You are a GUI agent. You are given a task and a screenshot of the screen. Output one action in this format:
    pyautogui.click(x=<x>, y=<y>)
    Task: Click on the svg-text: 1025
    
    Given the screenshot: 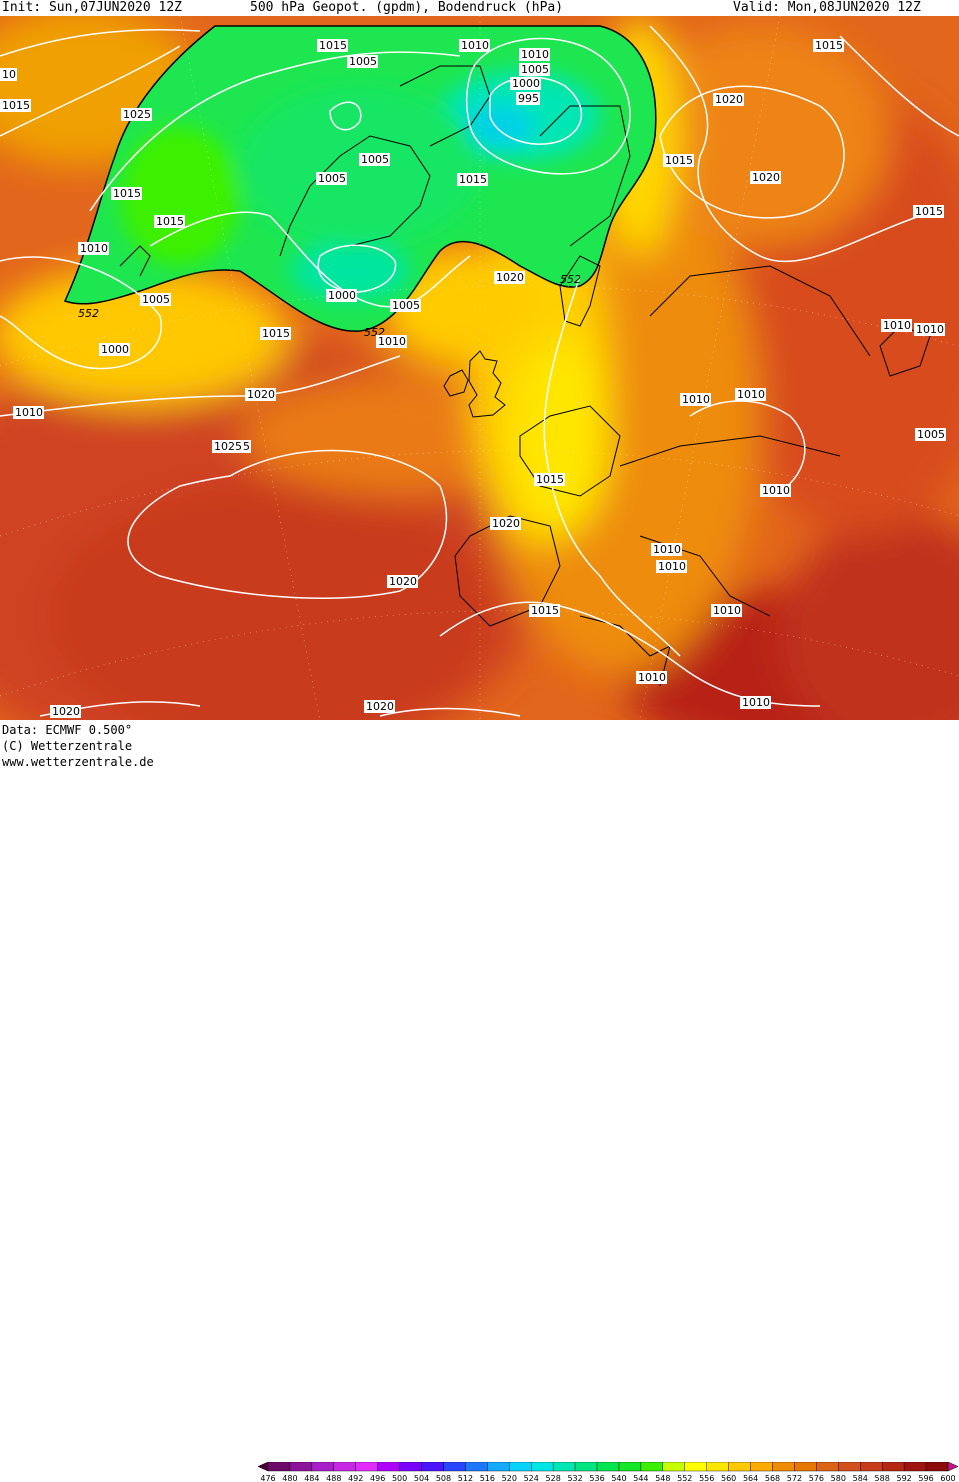 What is the action you would take?
    pyautogui.click(x=137, y=114)
    